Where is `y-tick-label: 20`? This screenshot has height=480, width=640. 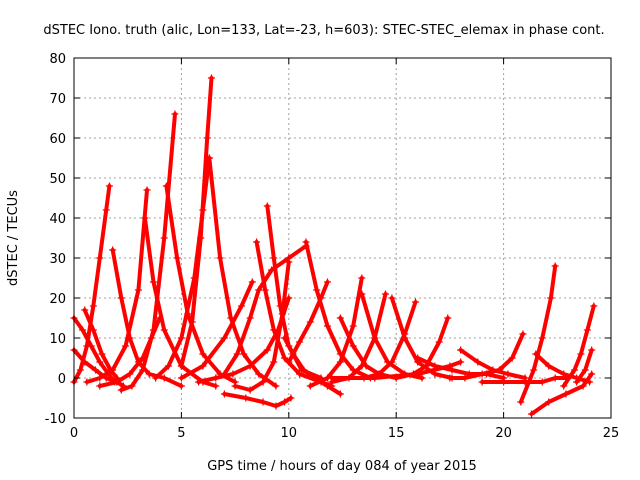
y-tick-label: 20 is located at coordinates (57, 299).